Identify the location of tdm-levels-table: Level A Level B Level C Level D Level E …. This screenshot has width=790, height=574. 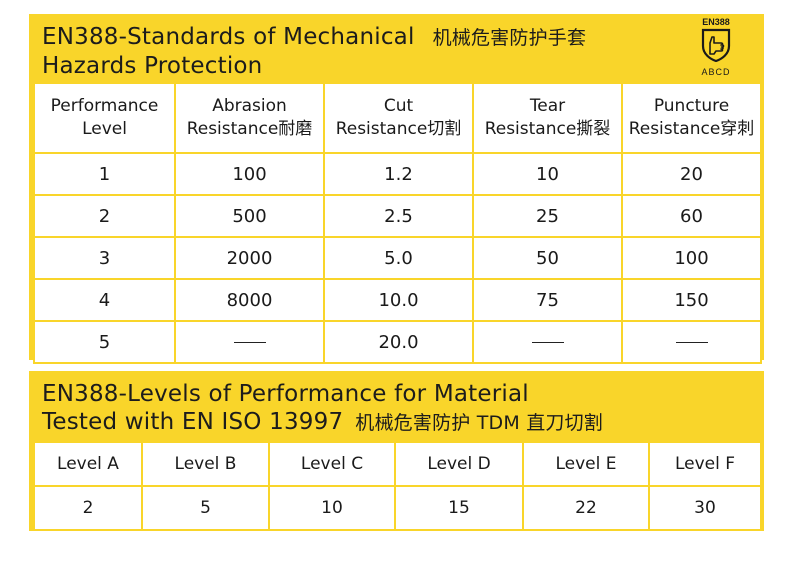
(397, 486).